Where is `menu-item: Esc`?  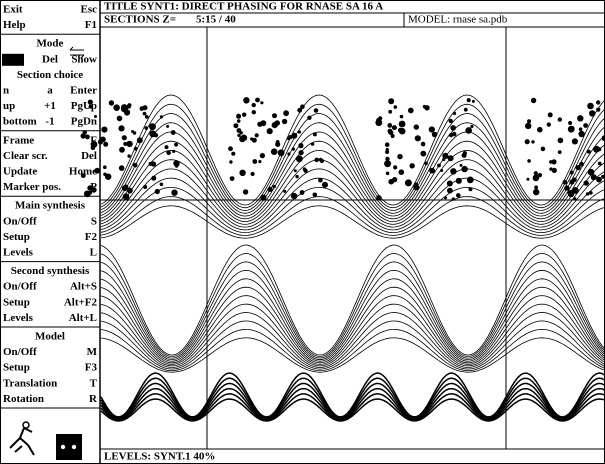 menu-item: Esc is located at coordinates (89, 10).